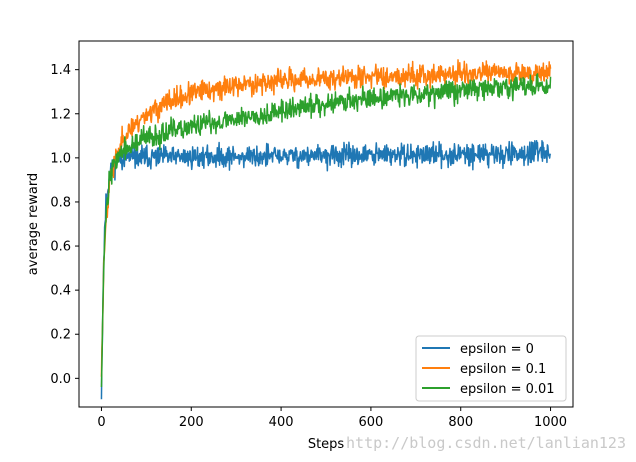 The height and width of the screenshot is (462, 636). What do you see at coordinates (60, 291) in the screenshot?
I see `y-tick-label: 0.4` at bounding box center [60, 291].